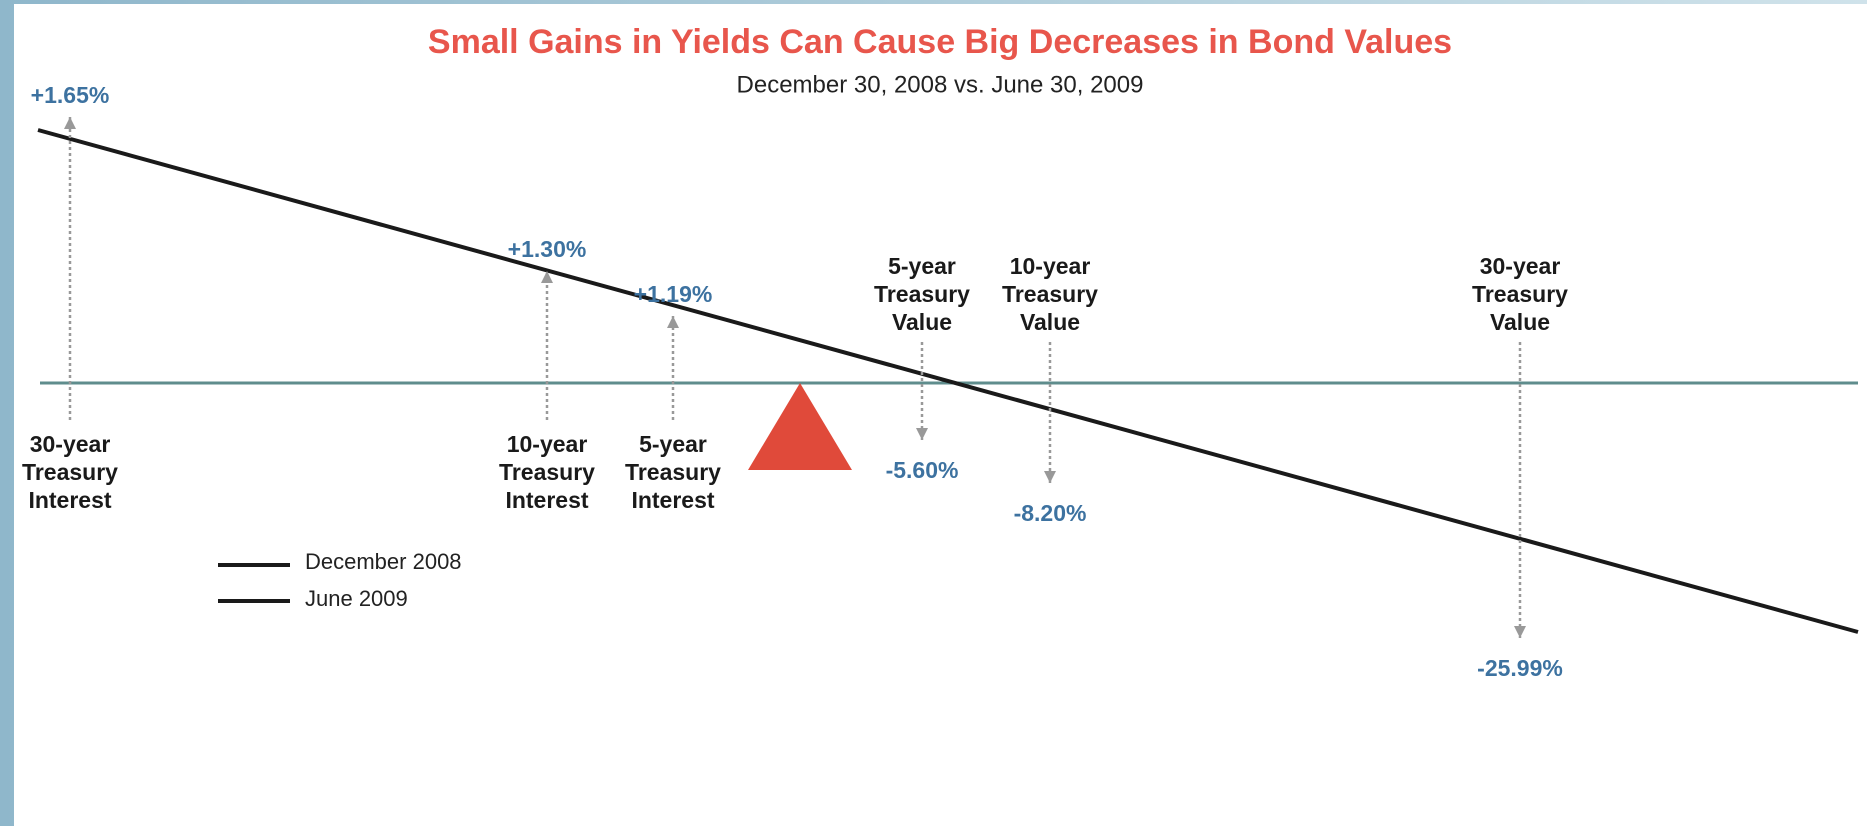 The image size is (1867, 826). I want to click on item-change: +1.30%, so click(547, 249).